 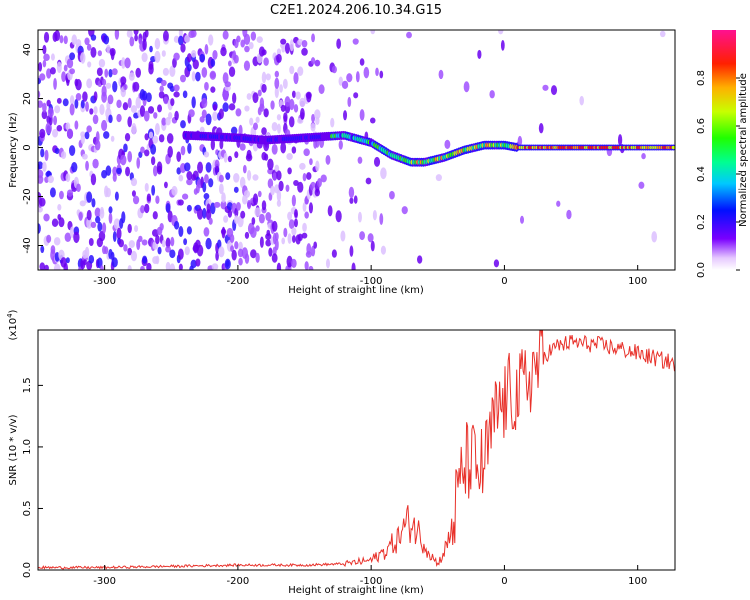 What do you see at coordinates (32, 148) in the screenshot?
I see `spectrogram-y-ticks: -40 -20 0 20 40` at bounding box center [32, 148].